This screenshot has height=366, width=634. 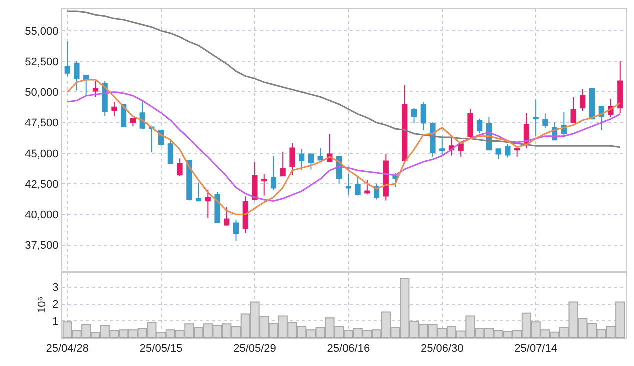 What do you see at coordinates (161, 349) in the screenshot?
I see `x-tick-label: 25/05/15` at bounding box center [161, 349].